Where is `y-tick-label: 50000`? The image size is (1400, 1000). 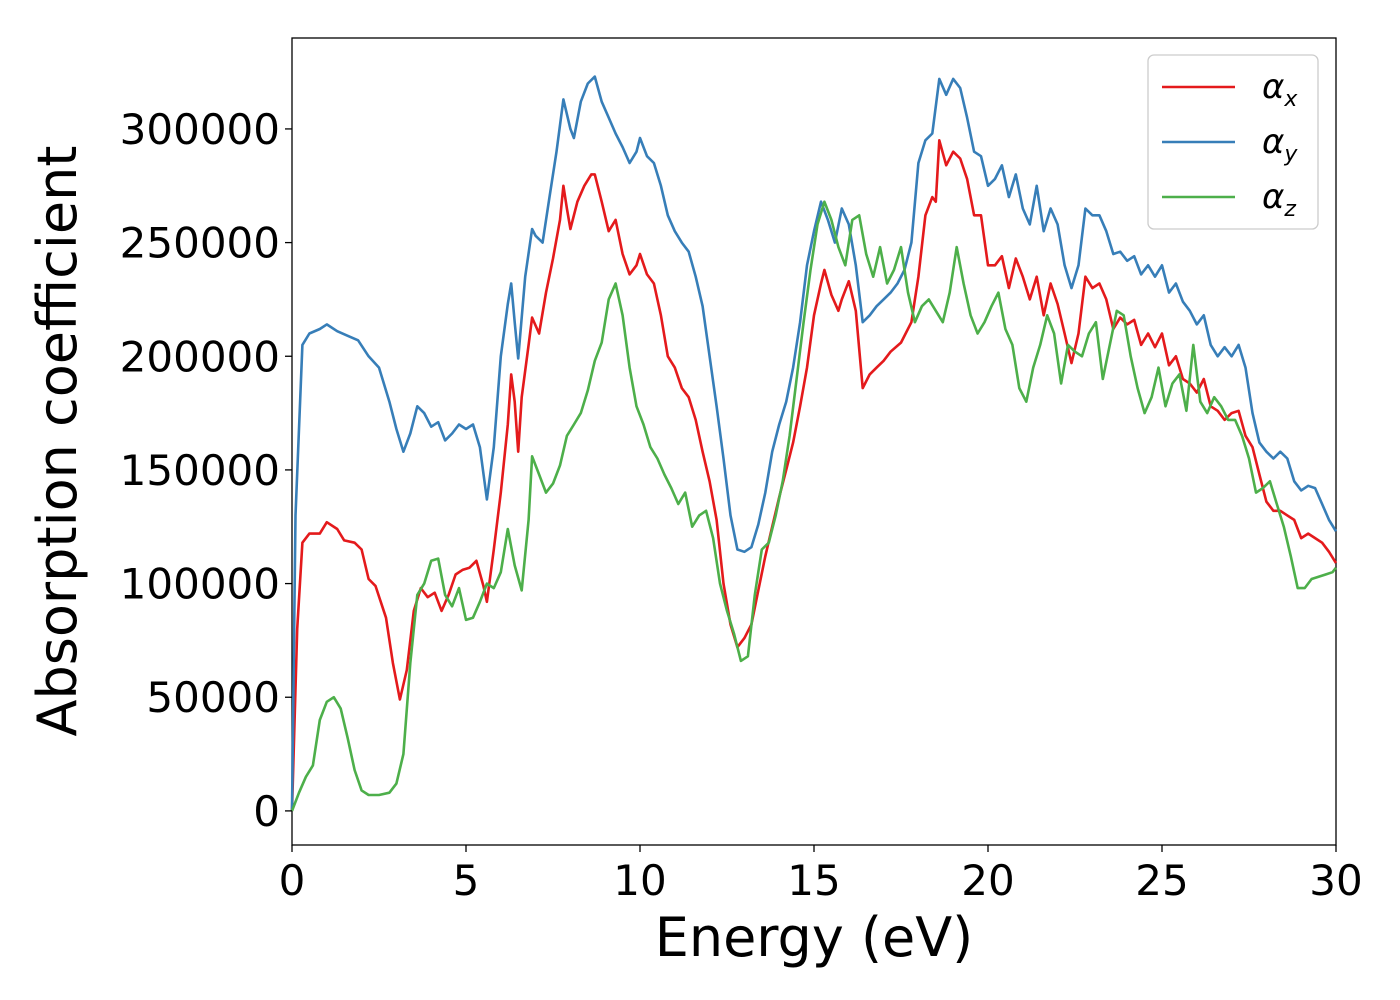 y-tick-label: 50000 is located at coordinates (213, 697).